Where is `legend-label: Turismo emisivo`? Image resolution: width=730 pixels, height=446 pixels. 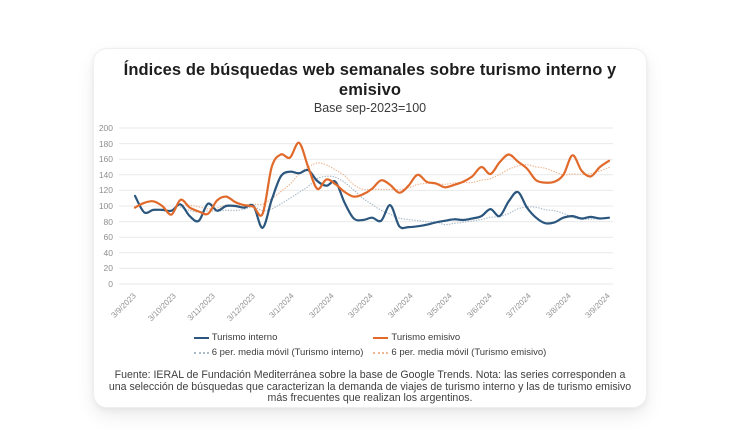
legend-label: Turismo emisivo is located at coordinates (426, 337).